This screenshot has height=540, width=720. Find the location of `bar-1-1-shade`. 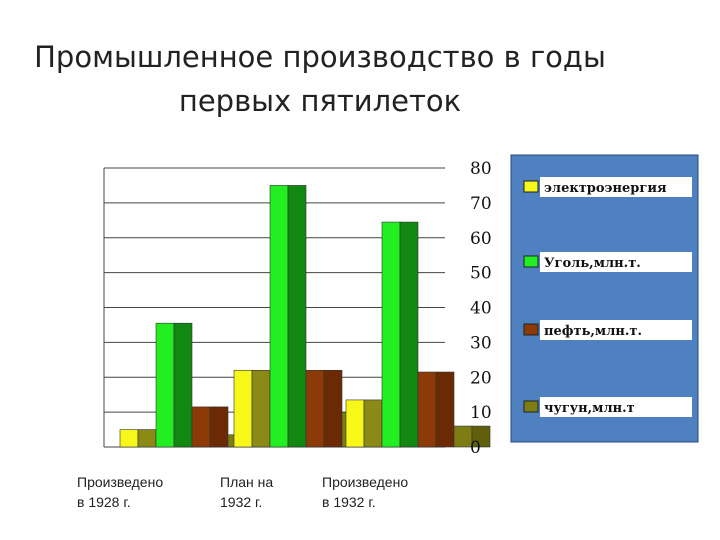

bar-1-1-shade is located at coordinates (297, 316).